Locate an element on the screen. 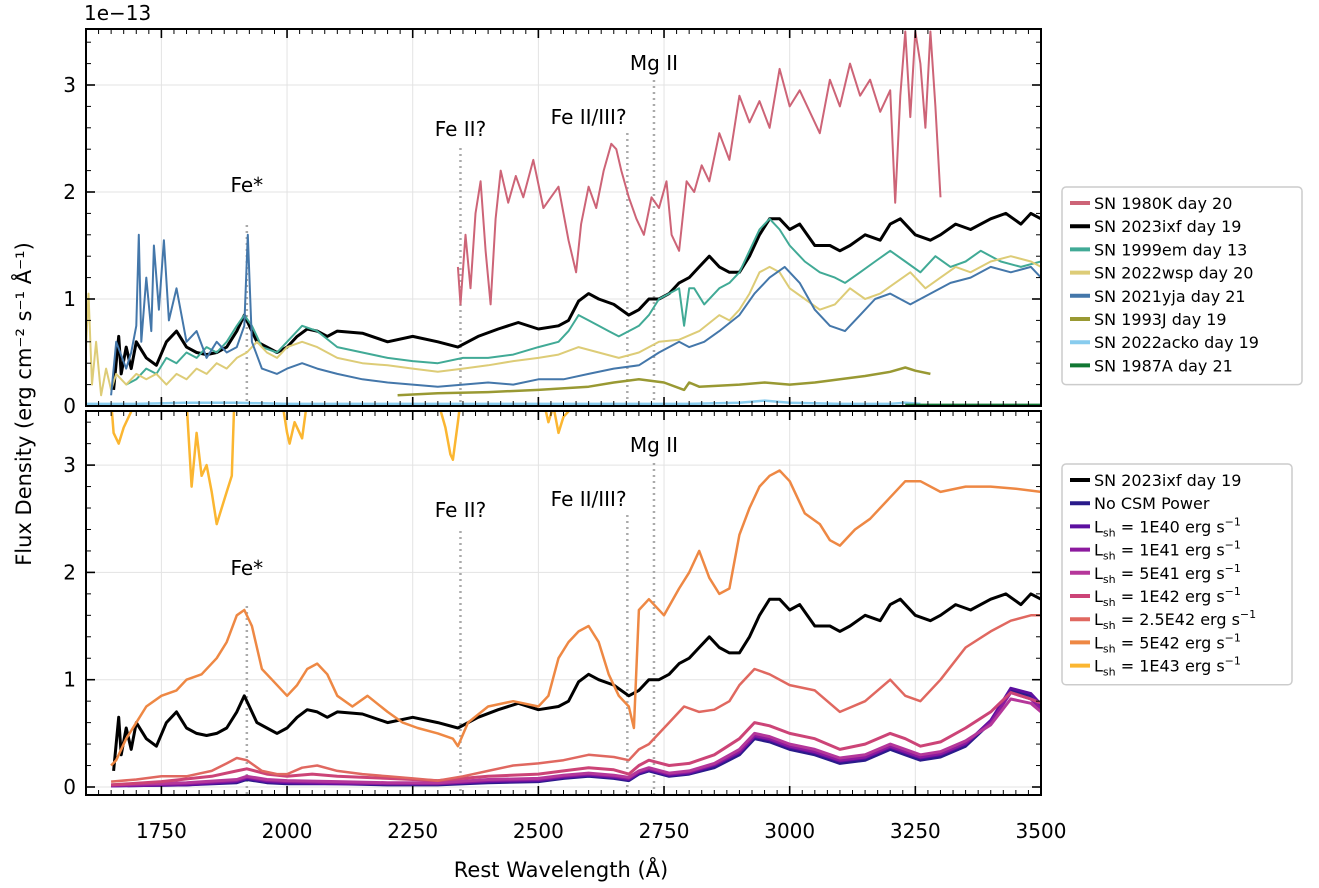  legend-entry: SN 2022acko day 19 is located at coordinates (1176, 342).